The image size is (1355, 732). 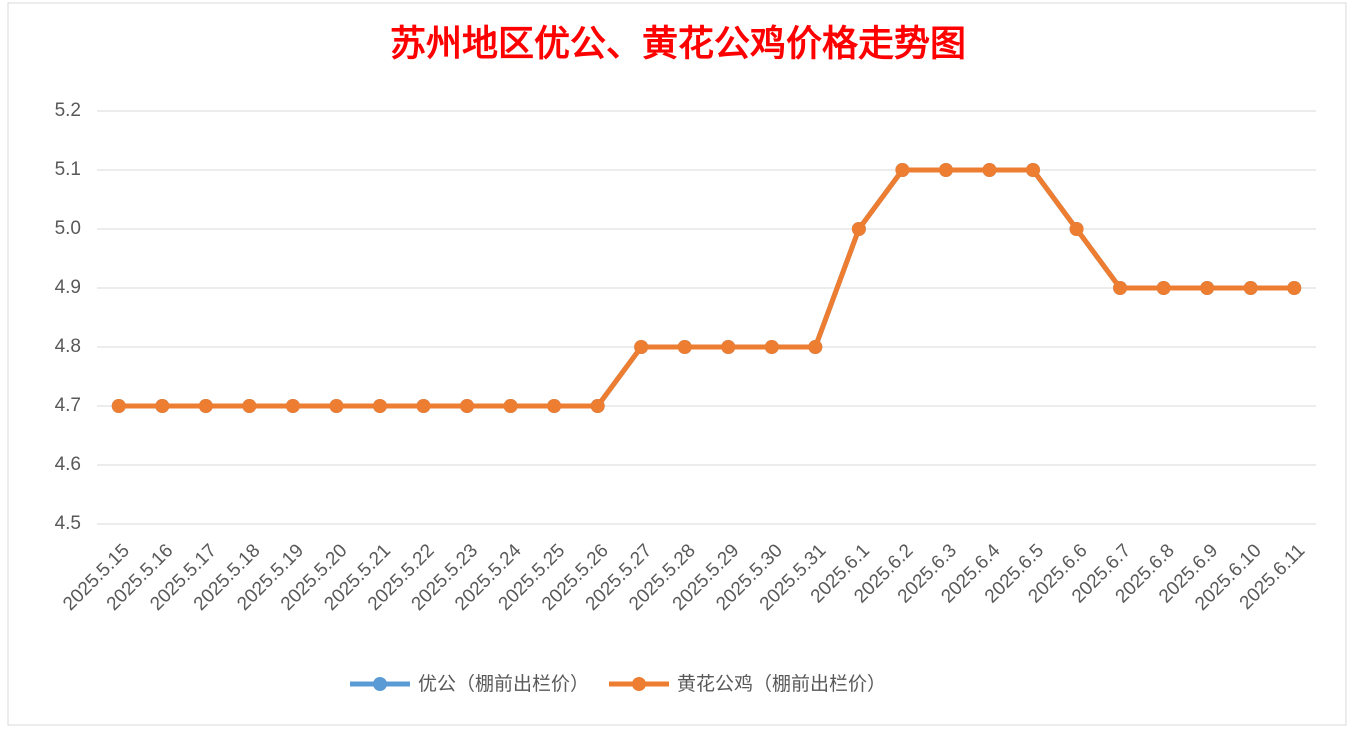 What do you see at coordinates (68, 169) in the screenshot?
I see `y-tick-label: 5.1` at bounding box center [68, 169].